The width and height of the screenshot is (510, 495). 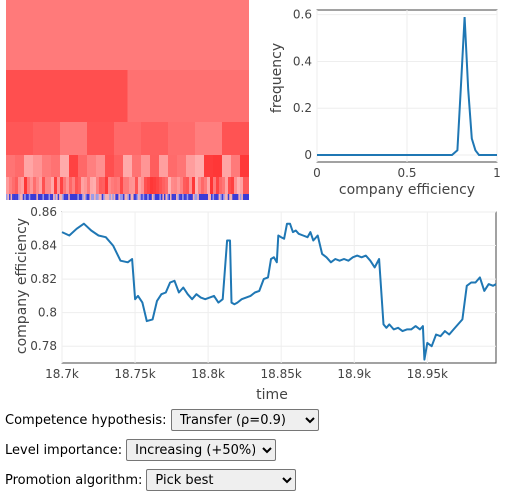 What do you see at coordinates (64, 450) in the screenshot?
I see `level-importance-label: Level importance:` at bounding box center [64, 450].